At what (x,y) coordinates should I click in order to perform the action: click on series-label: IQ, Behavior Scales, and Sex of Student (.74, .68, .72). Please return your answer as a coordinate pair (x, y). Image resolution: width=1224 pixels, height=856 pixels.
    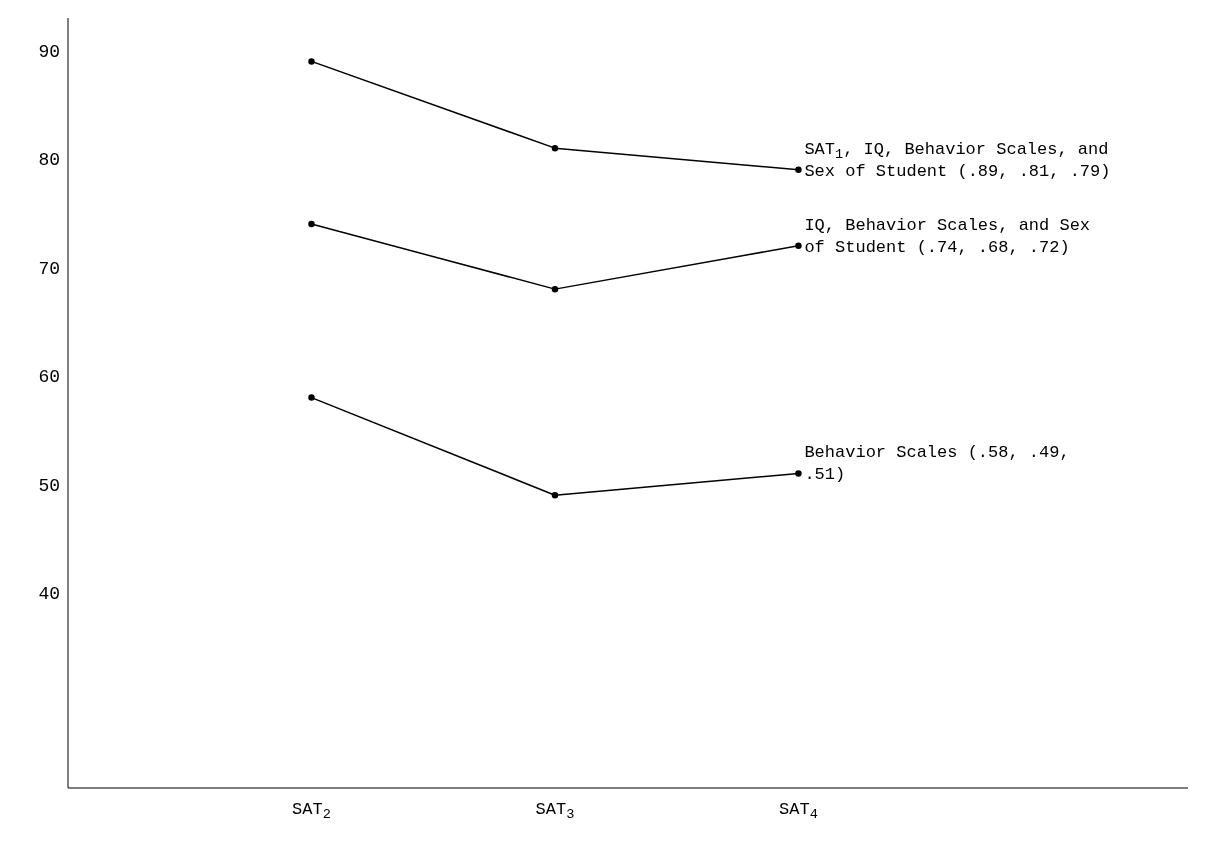
    Looking at the image, I should click on (947, 236).